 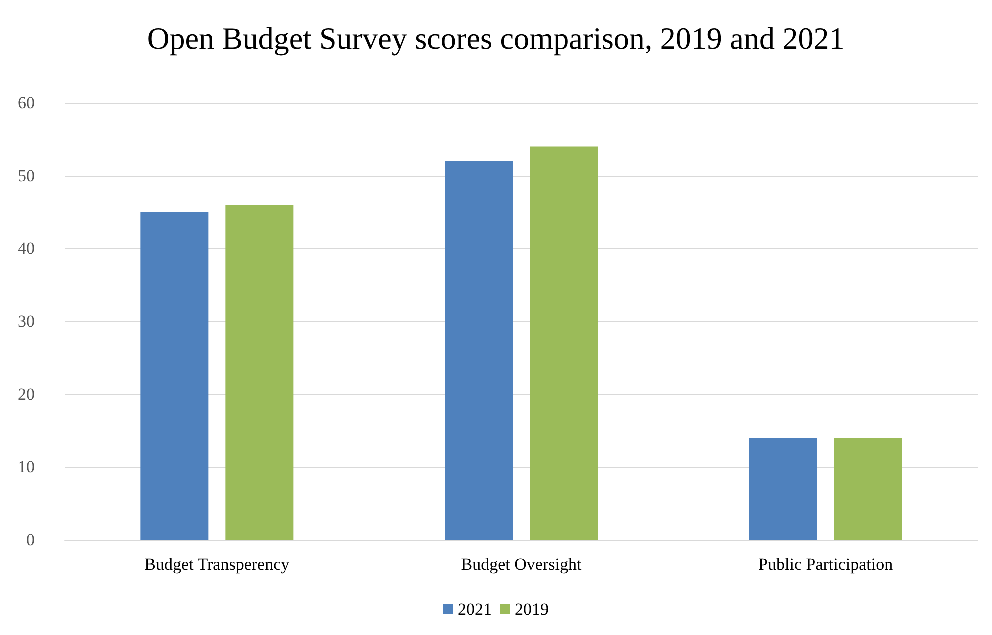 What do you see at coordinates (826, 564) in the screenshot?
I see `x-tick-label: Public Participation` at bounding box center [826, 564].